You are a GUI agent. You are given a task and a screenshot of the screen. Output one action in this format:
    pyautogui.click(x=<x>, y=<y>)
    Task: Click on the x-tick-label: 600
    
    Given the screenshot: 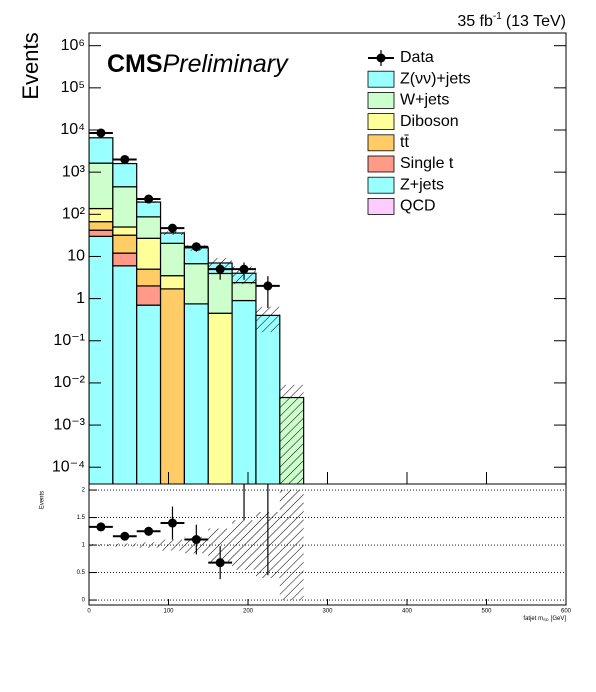 What is the action you would take?
    pyautogui.click(x=566, y=612)
    